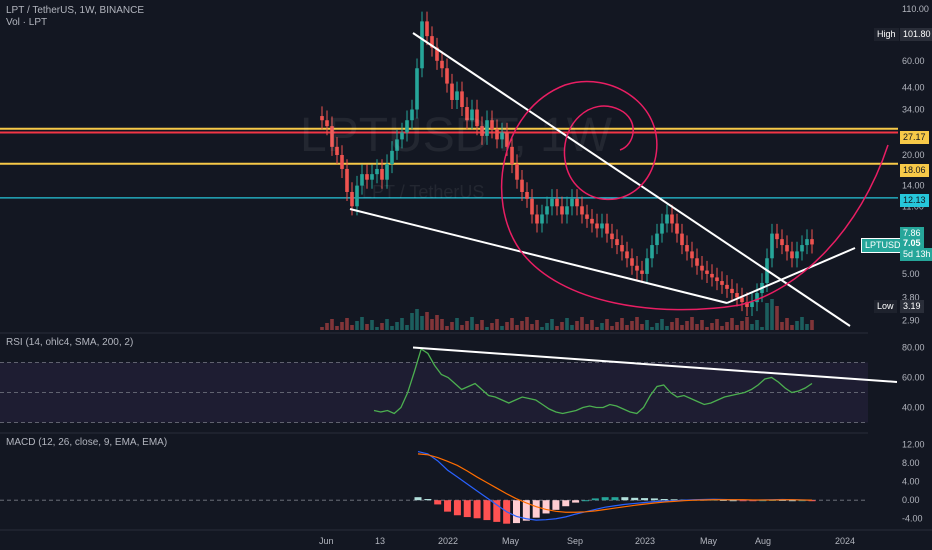  Describe the element at coordinates (911, 274) in the screenshot. I see `price-tick-label: 5.00` at that location.